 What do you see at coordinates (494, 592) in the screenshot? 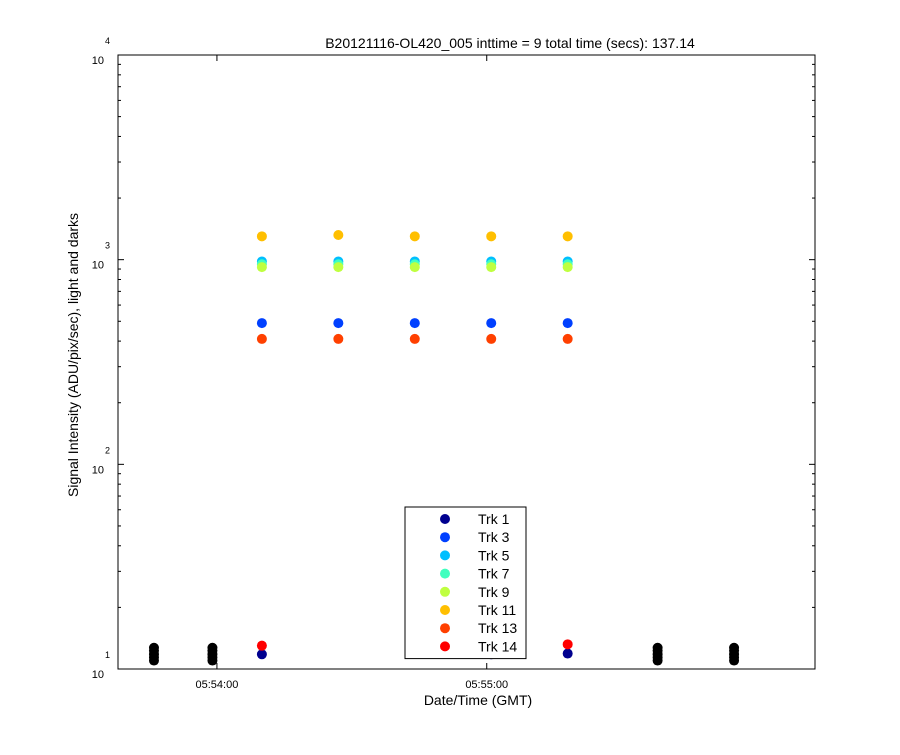
I see `legend-label: Trk 9` at bounding box center [494, 592].